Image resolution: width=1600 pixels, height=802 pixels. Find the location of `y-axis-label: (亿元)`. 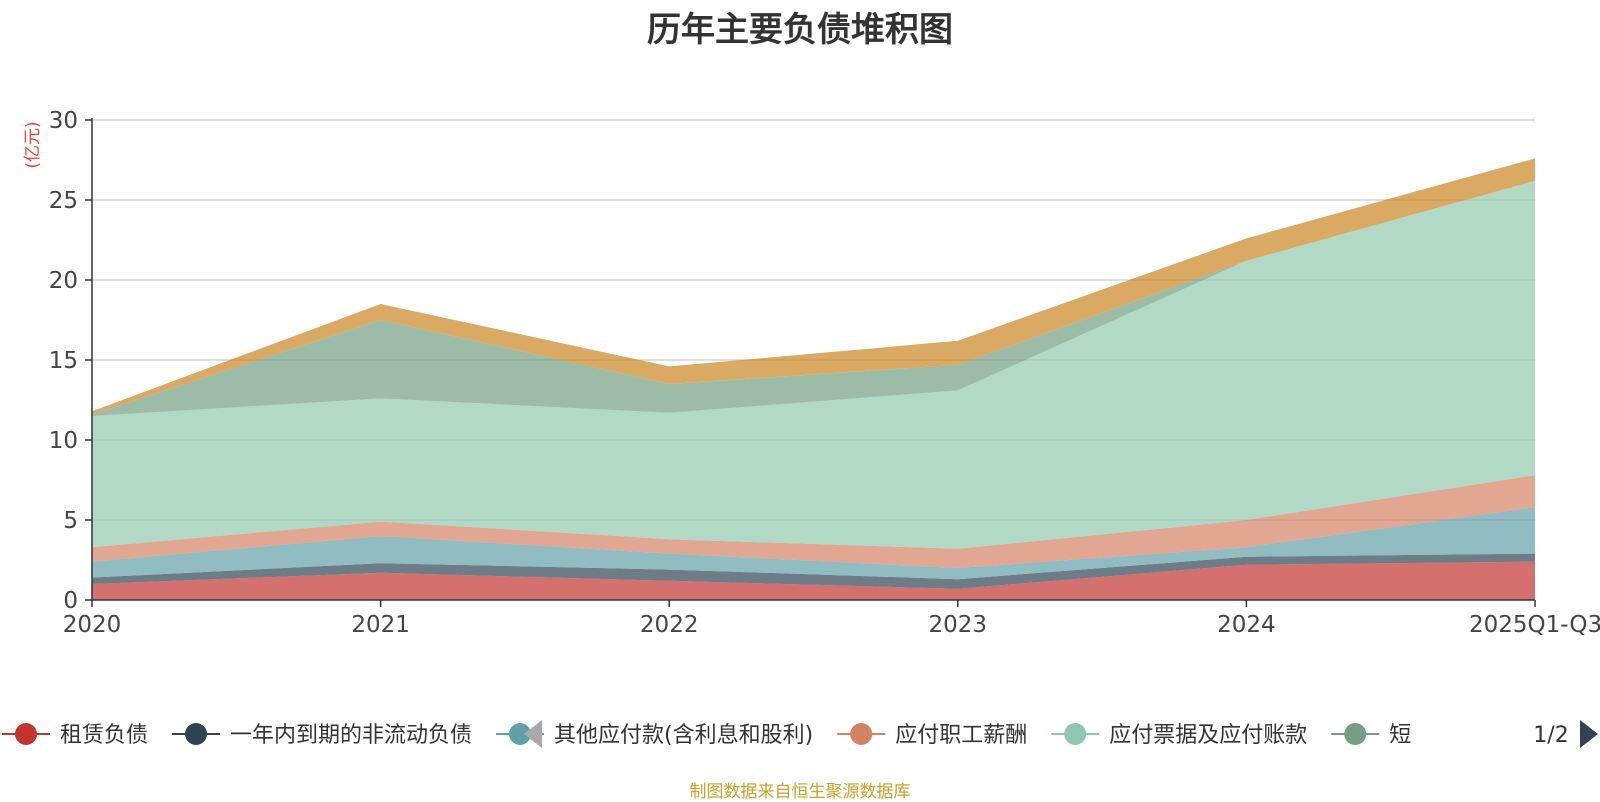

y-axis-label: (亿元) is located at coordinates (33, 144).